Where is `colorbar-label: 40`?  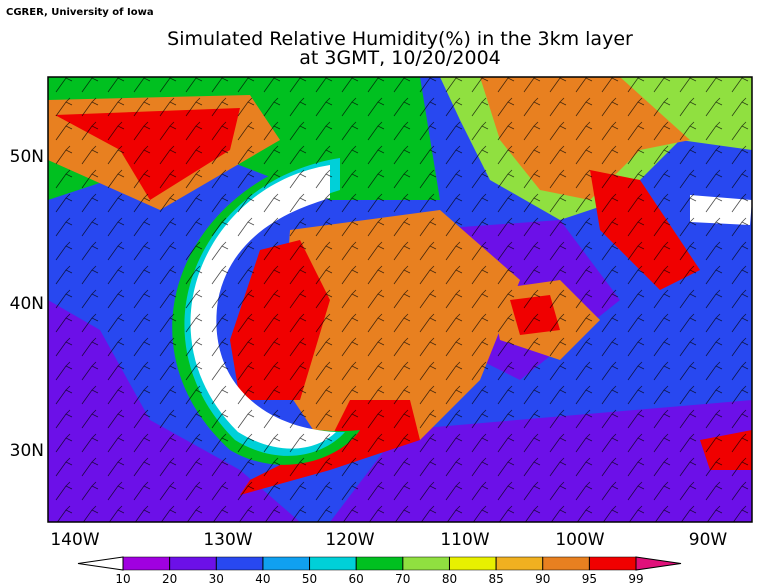
colorbar-label: 40 is located at coordinates (262, 579).